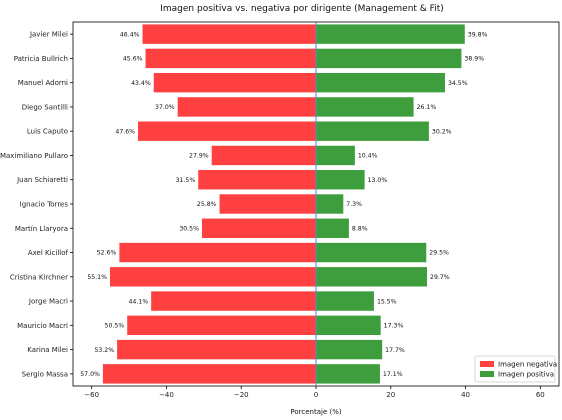 This screenshot has width=562, height=420. I want to click on y-tick-label-0: Javier Milei, so click(48, 35).